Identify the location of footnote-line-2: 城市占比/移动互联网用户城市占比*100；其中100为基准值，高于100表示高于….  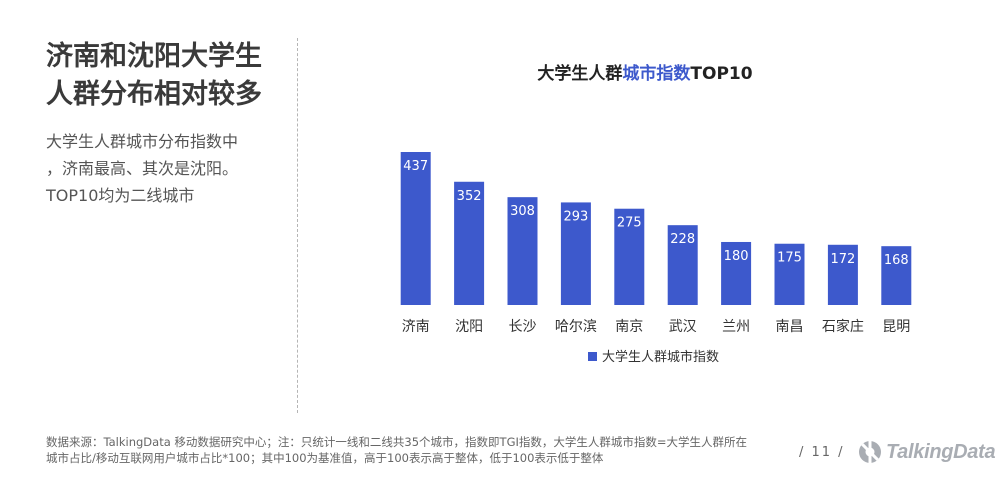
(325, 458).